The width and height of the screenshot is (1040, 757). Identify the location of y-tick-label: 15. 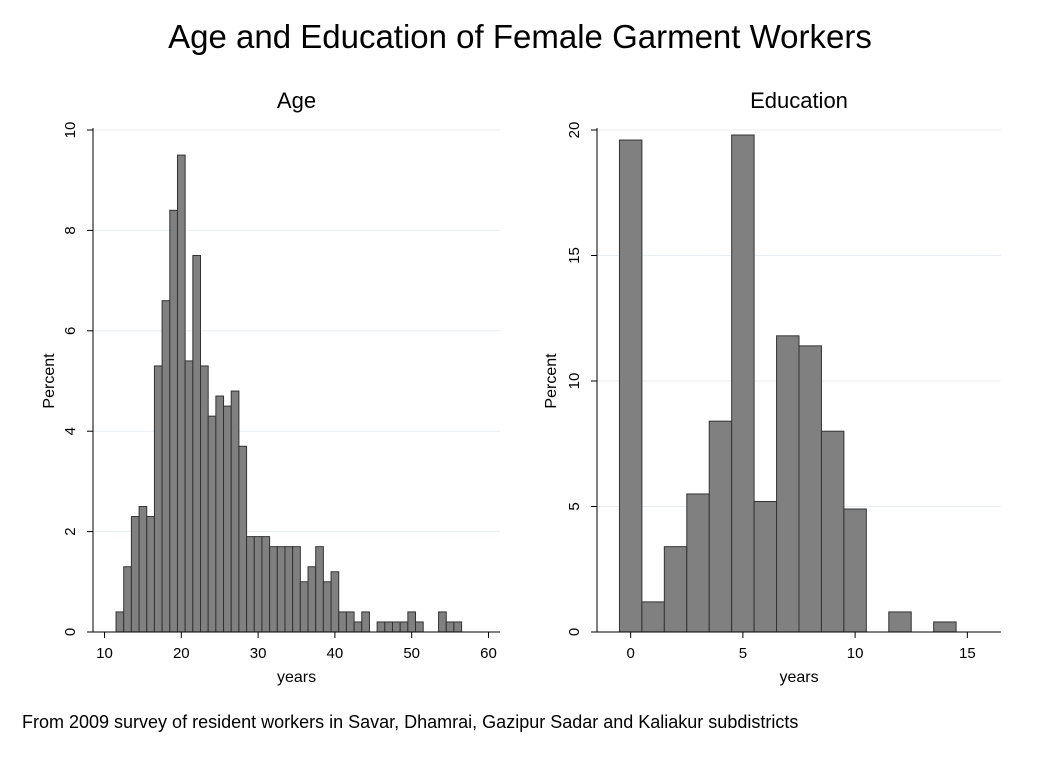
(574, 255).